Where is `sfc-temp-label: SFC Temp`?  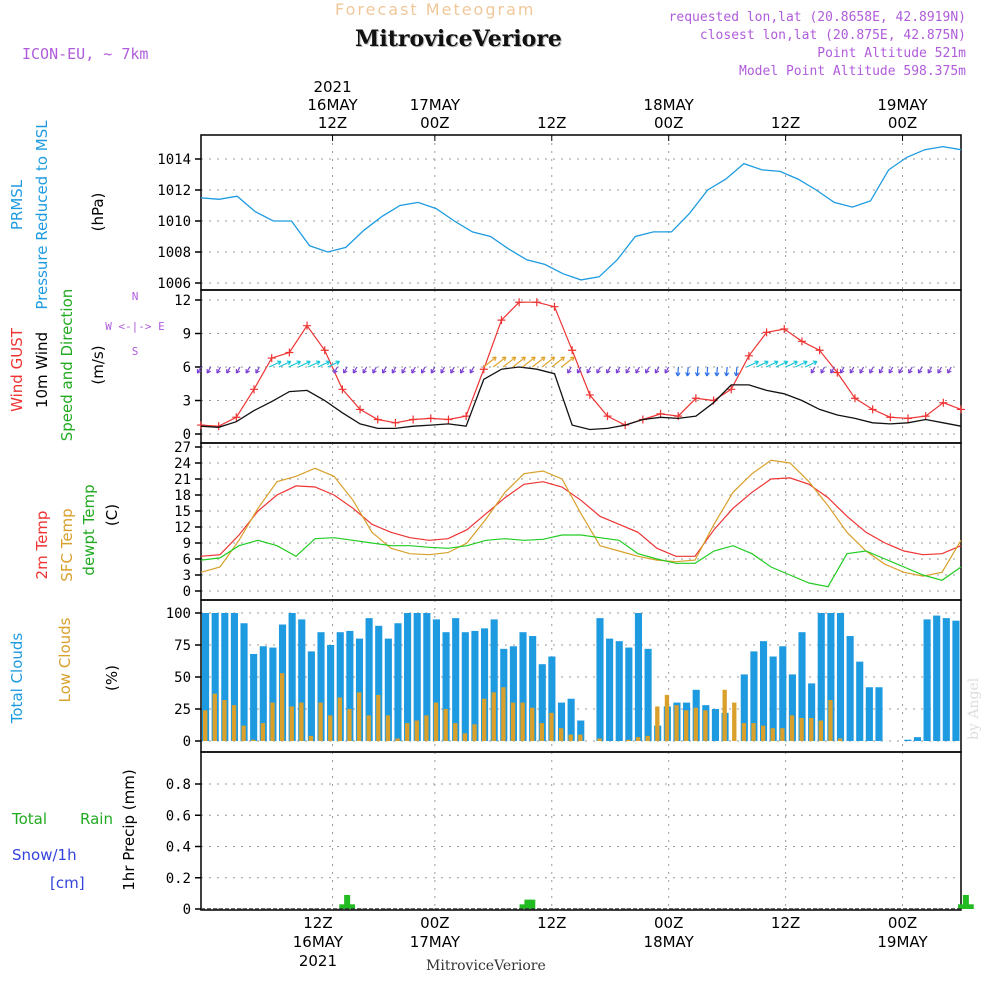
sfc-temp-label: SFC Temp is located at coordinates (67, 544).